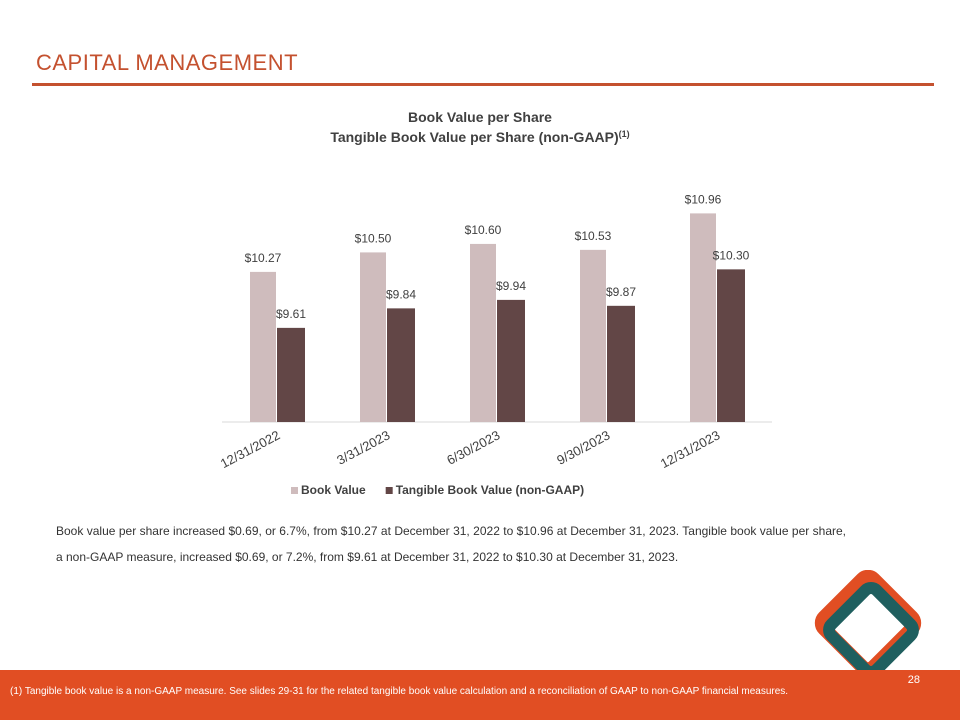 Image resolution: width=960 pixels, height=720 pixels. I want to click on legend-label: Tangible Book Value (non-GAAP), so click(490, 490).